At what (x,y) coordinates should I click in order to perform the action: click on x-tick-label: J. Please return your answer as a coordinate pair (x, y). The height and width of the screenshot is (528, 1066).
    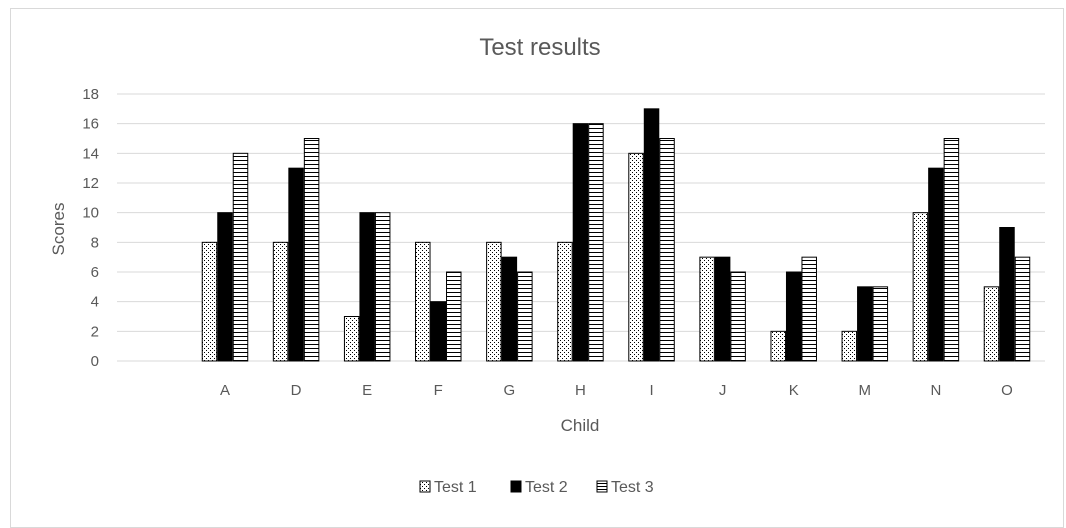
    Looking at the image, I should click on (723, 390).